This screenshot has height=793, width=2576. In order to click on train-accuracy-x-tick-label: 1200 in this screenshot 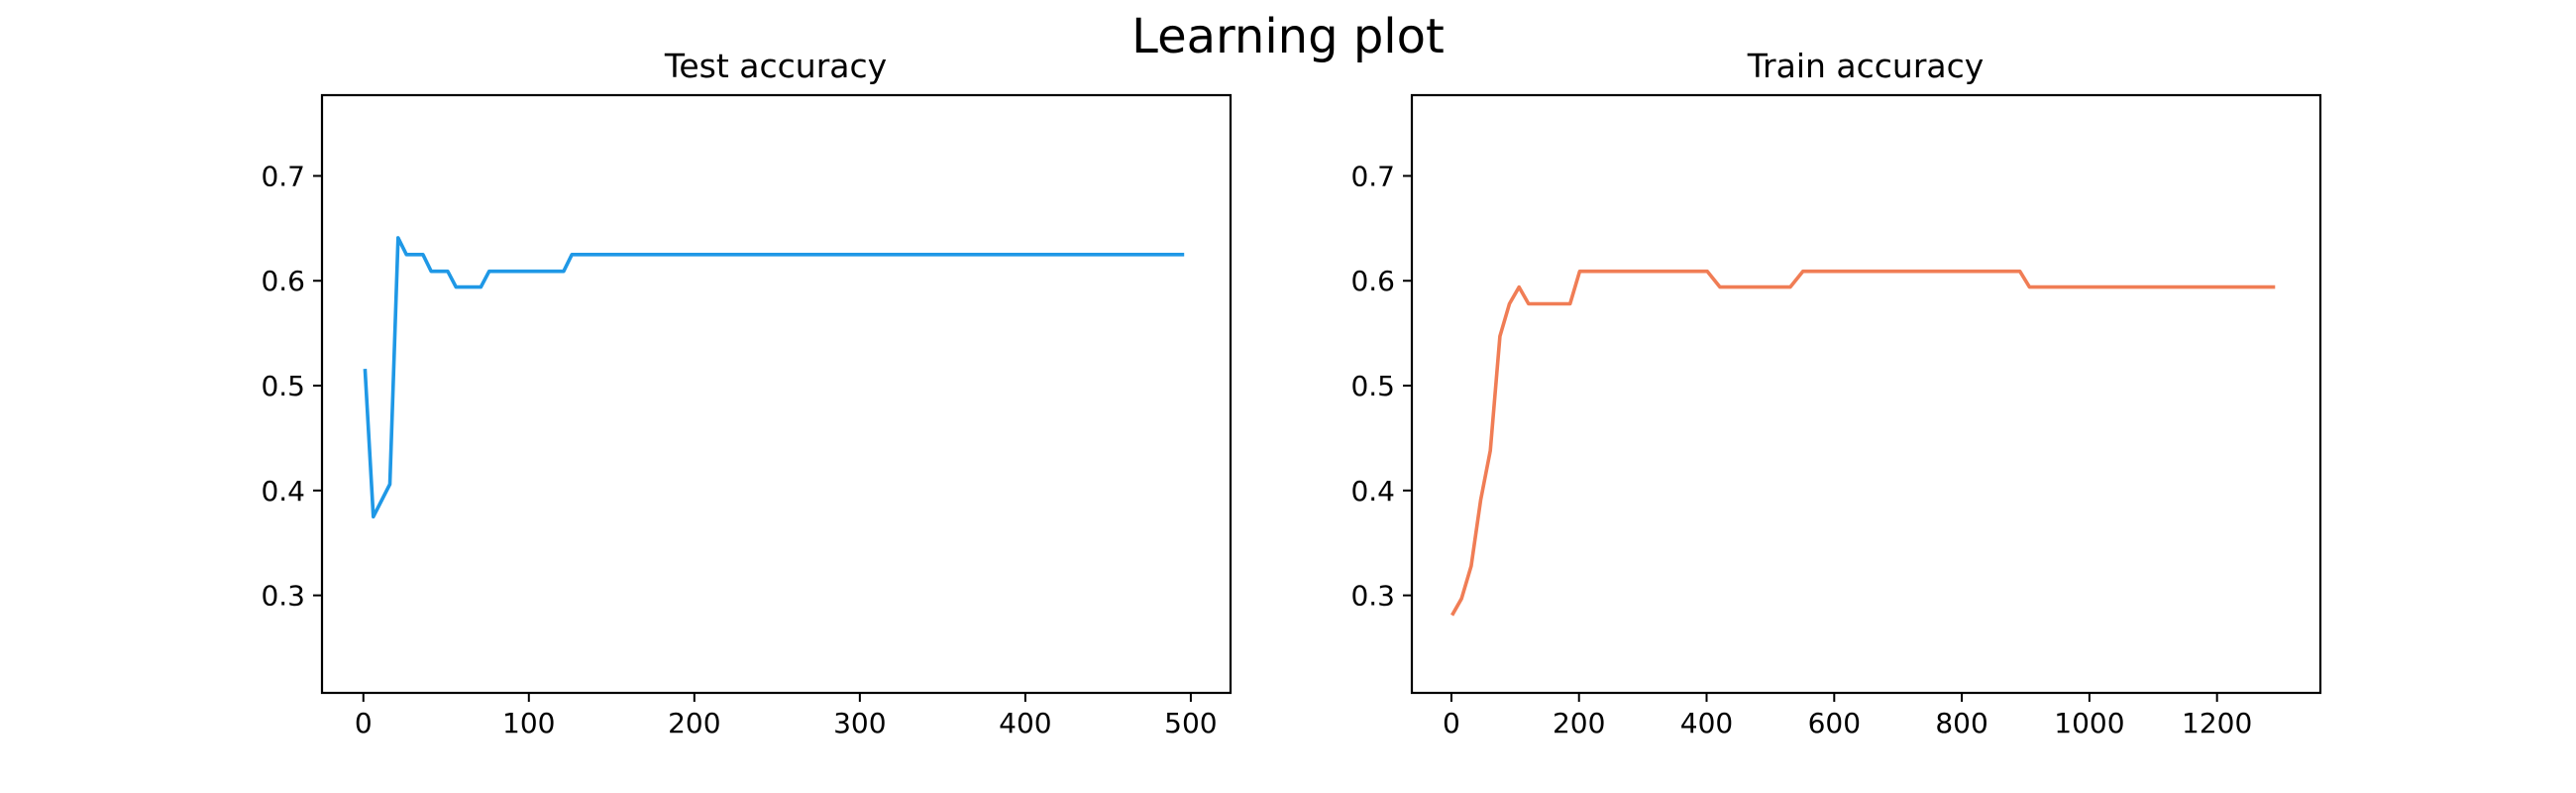, I will do `click(2217, 723)`.